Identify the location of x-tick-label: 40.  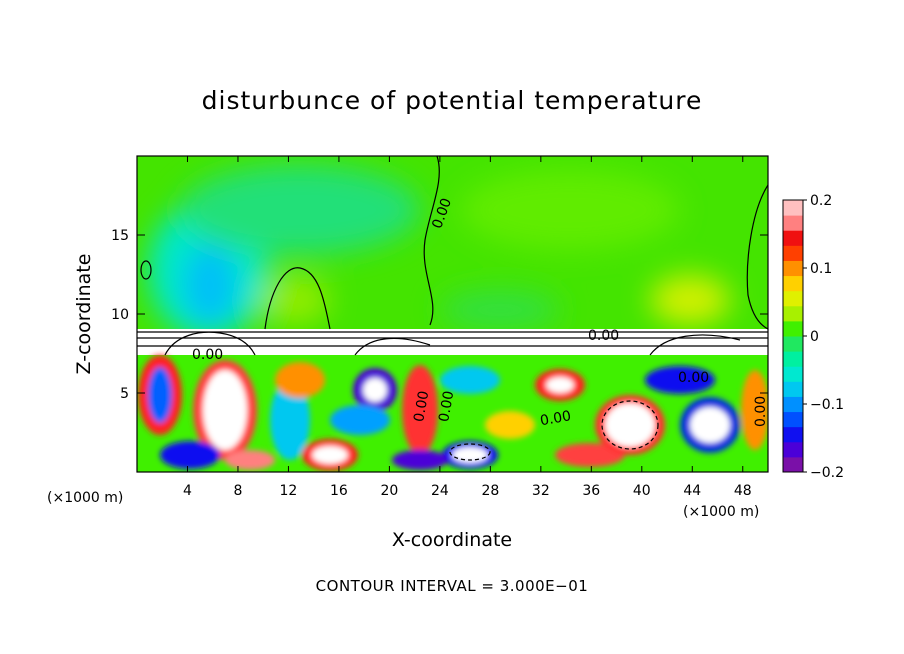
(642, 491).